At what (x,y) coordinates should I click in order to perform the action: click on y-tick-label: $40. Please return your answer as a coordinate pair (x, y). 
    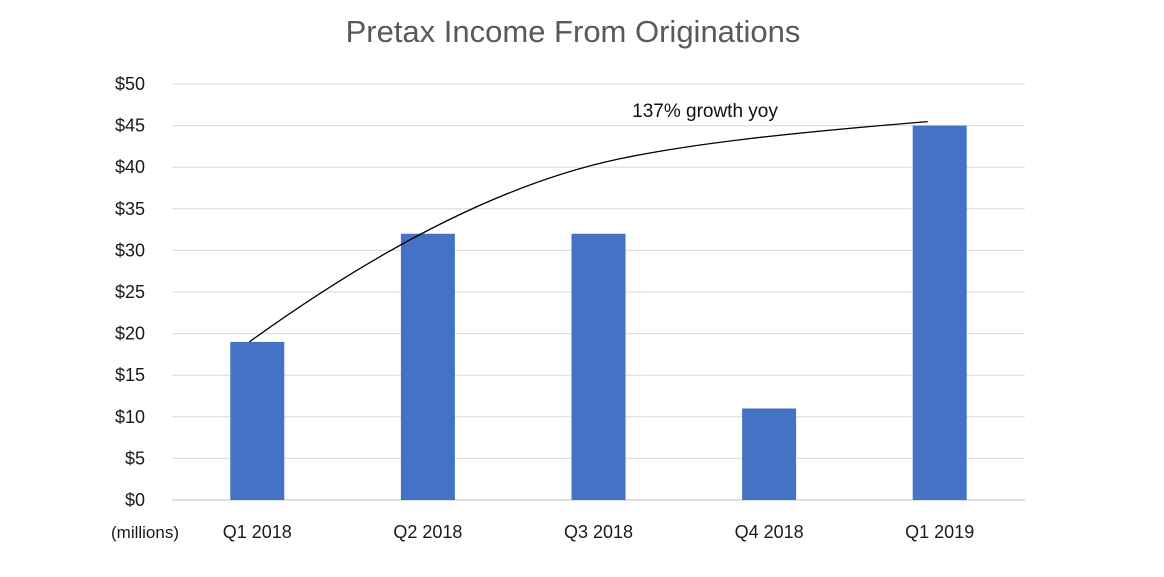
    Looking at the image, I should click on (130, 167).